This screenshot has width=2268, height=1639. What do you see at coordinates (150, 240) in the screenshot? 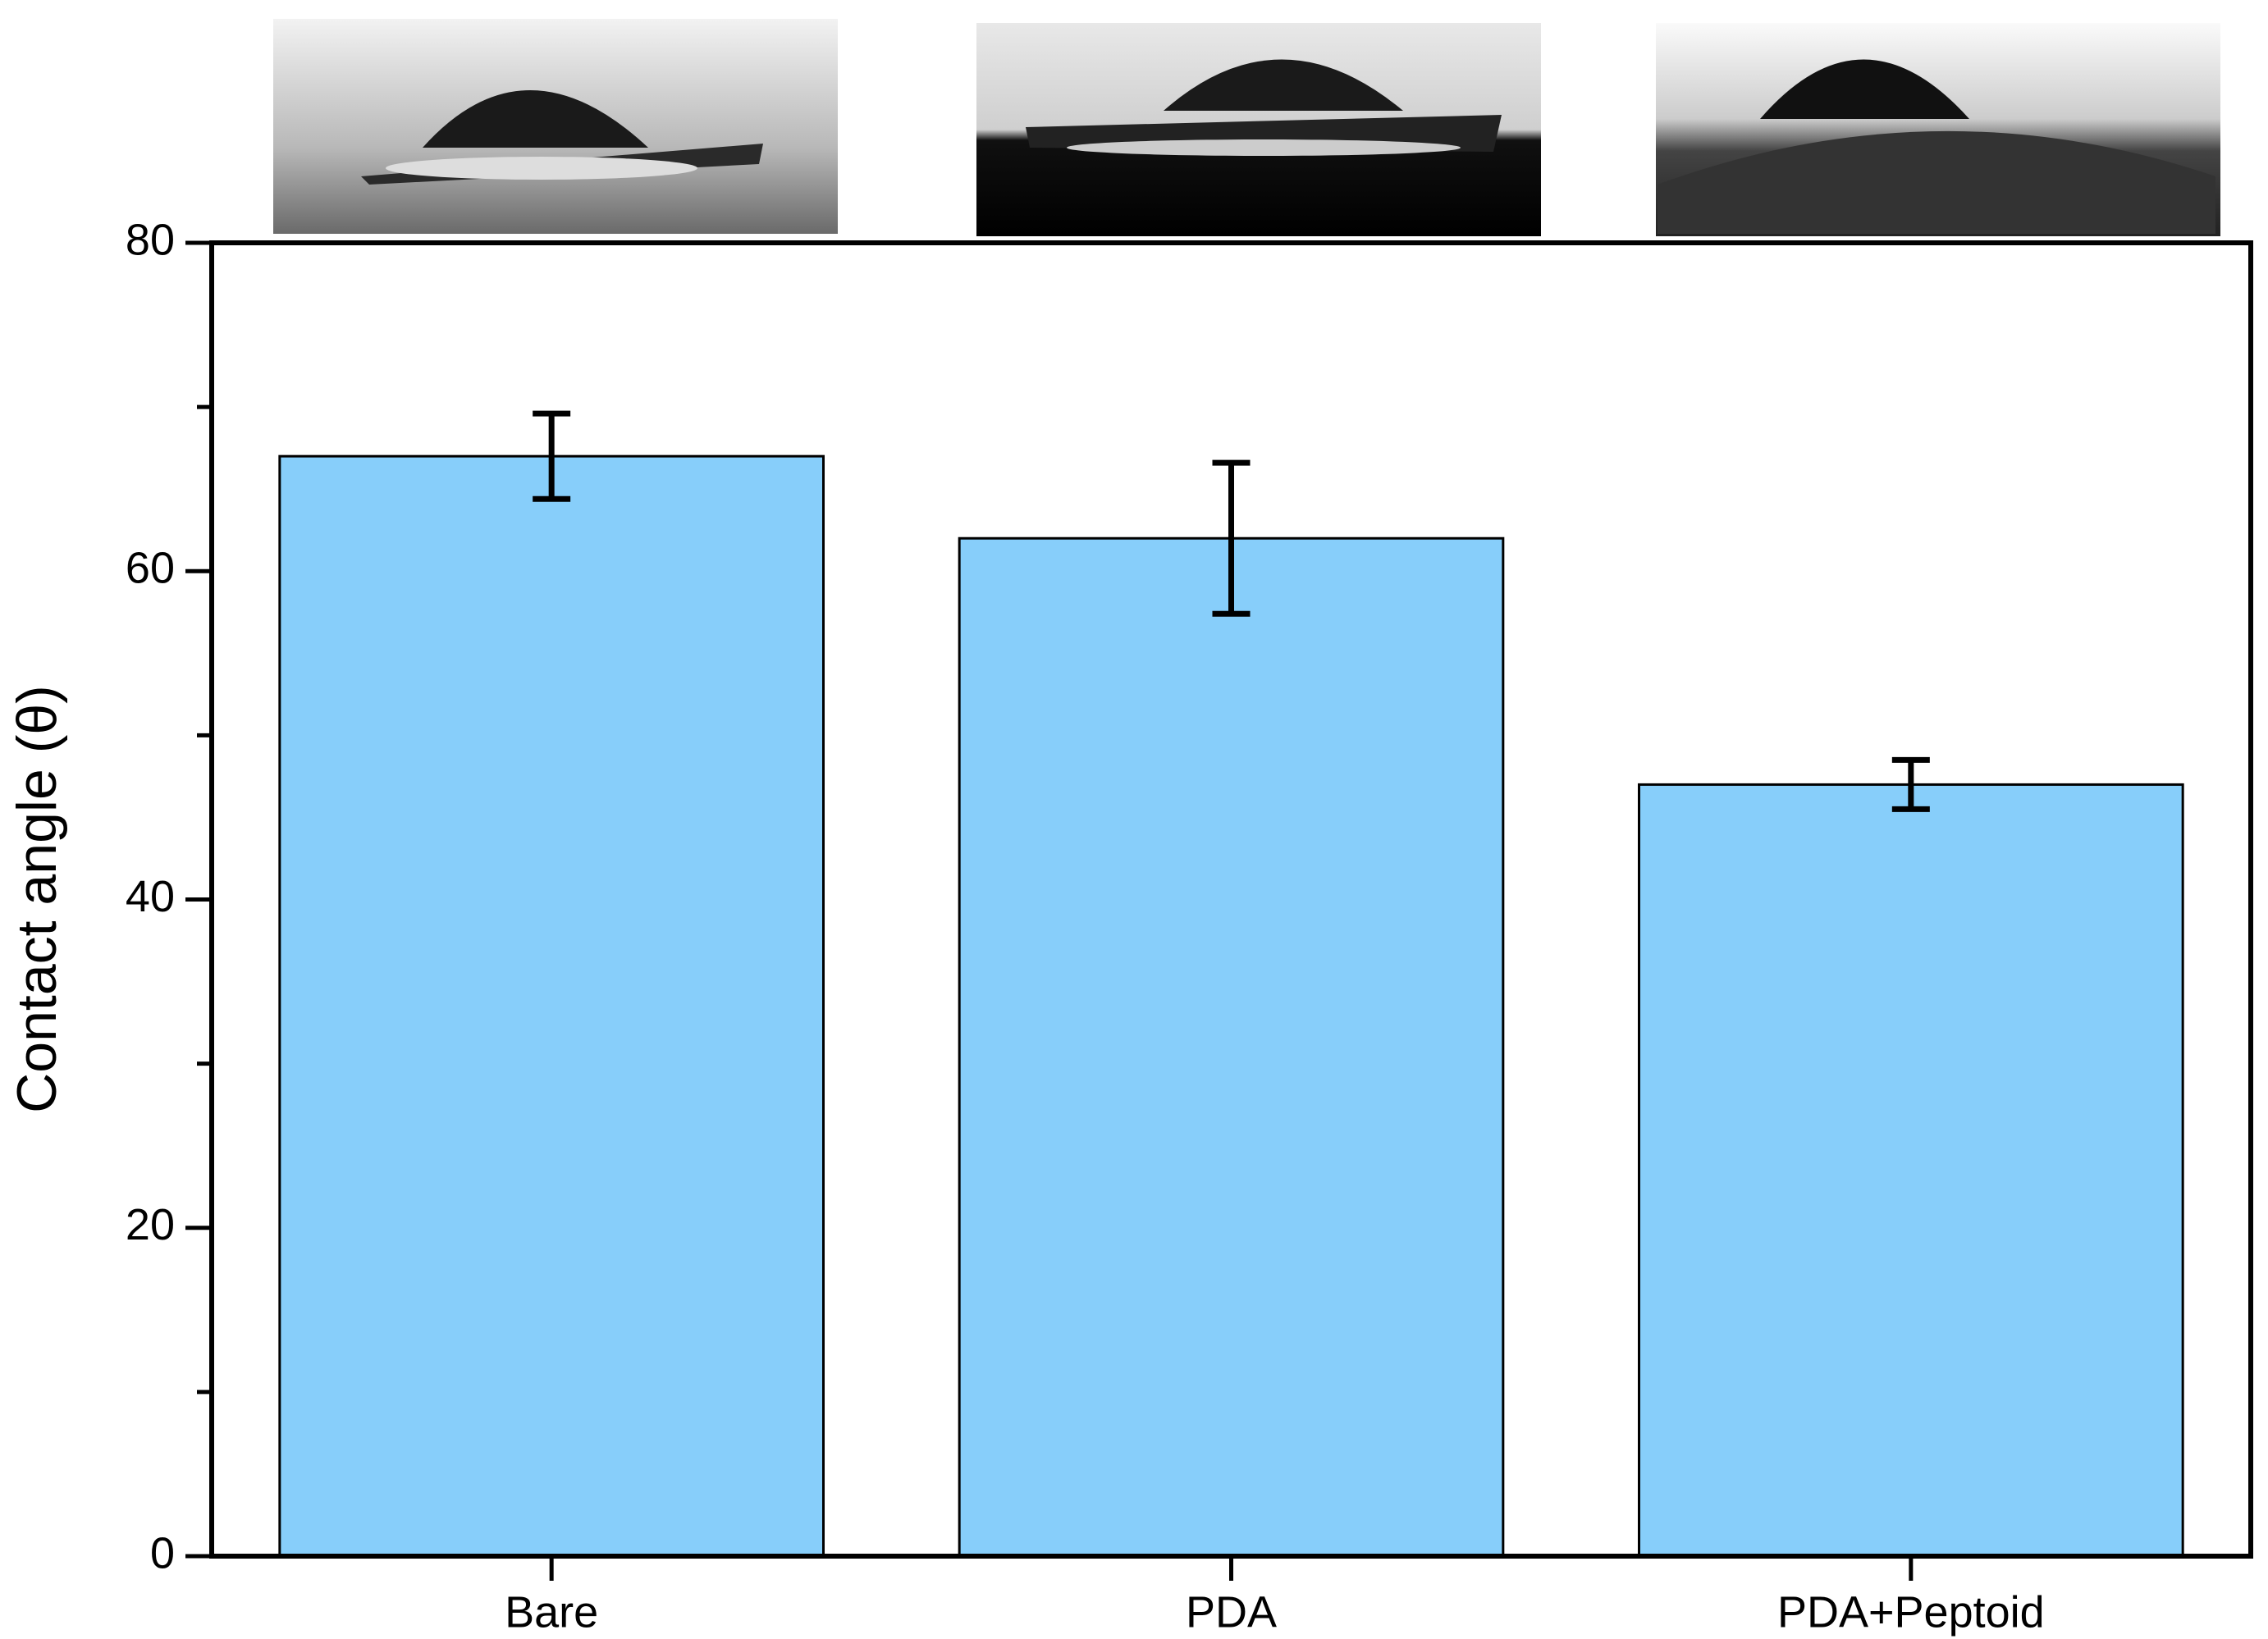
I see `y-tick-label: 80` at bounding box center [150, 240].